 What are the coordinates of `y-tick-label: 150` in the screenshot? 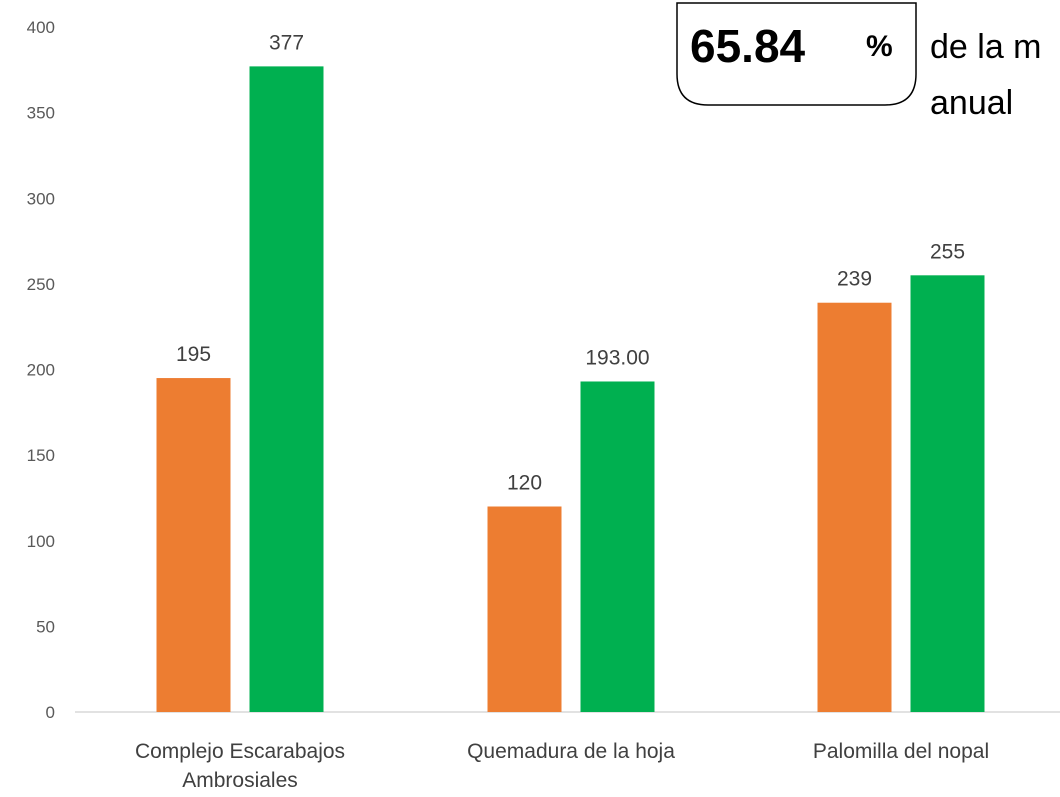 It's located at (41, 455).